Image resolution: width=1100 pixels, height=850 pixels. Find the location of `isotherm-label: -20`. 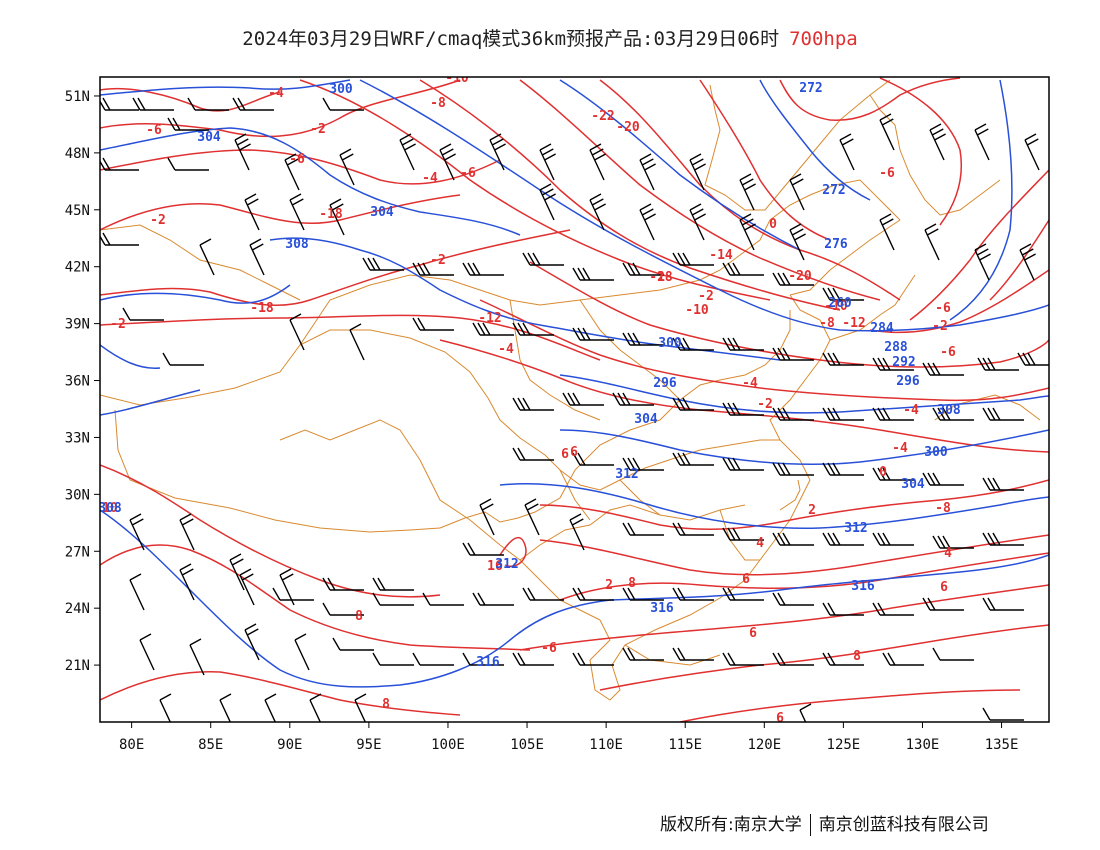

isotherm-label: -20 is located at coordinates (628, 127).